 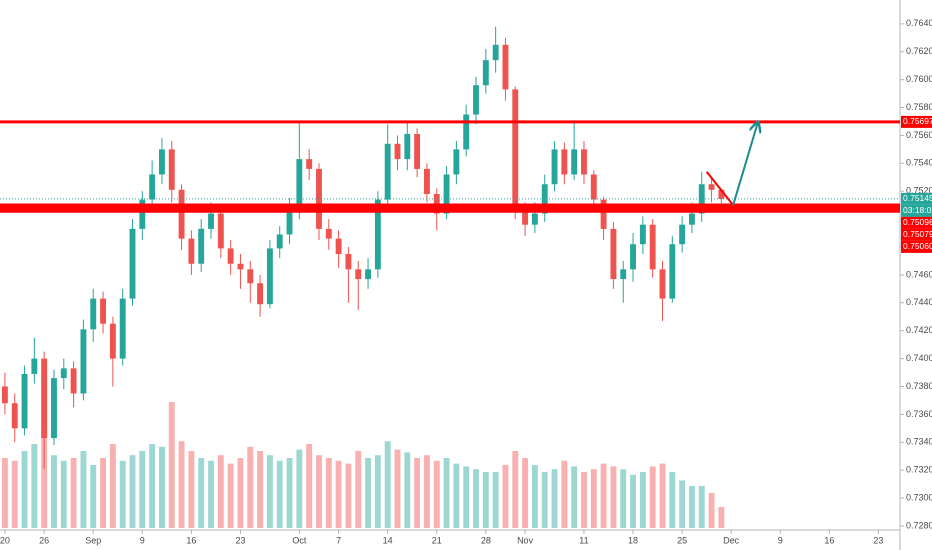 I want to click on price-label: 0.75697, so click(x=917, y=121).